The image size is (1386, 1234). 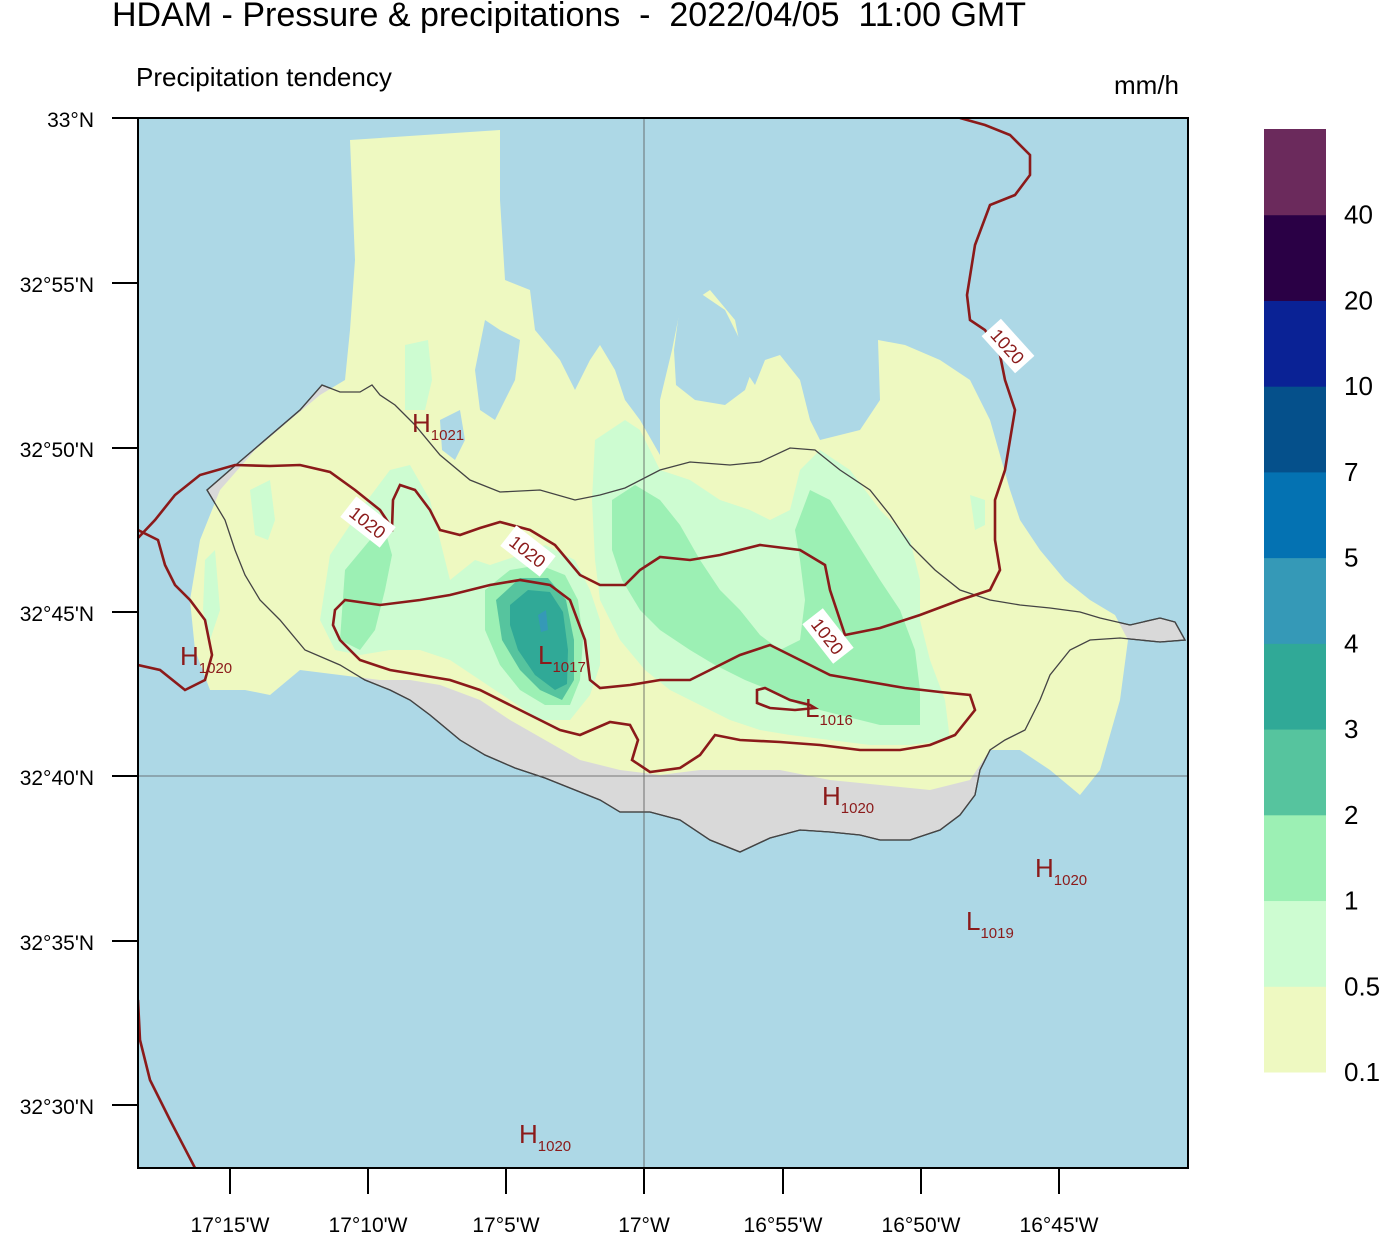 I want to click on pressure-center: H1021, so click(x=438, y=426).